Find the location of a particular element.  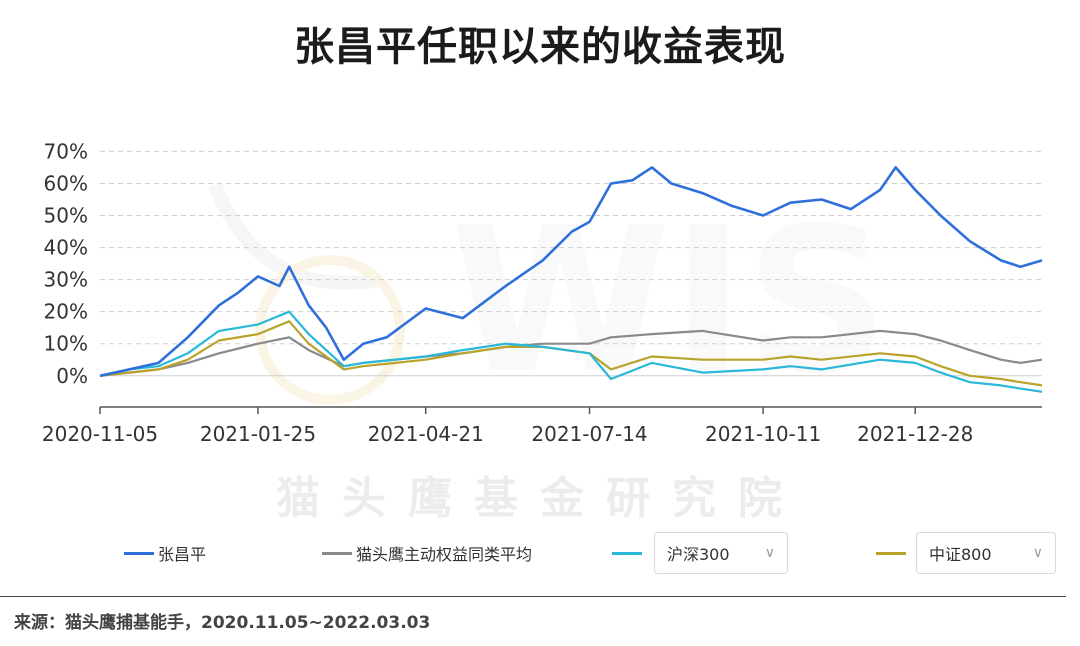

y-tick-label: 30% is located at coordinates (66, 280).